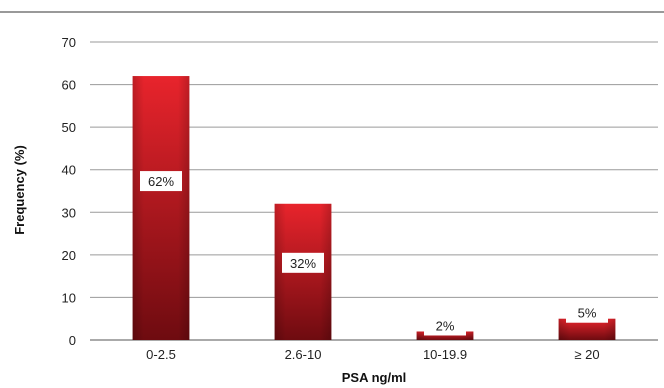 The image size is (664, 388). I want to click on x-tick-label: 10-19.9, so click(445, 354).